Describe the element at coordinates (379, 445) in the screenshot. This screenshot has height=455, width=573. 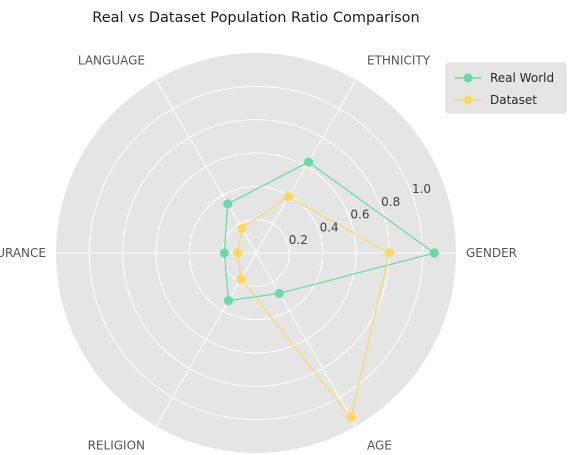
I see `axis-label: AGE` at that location.